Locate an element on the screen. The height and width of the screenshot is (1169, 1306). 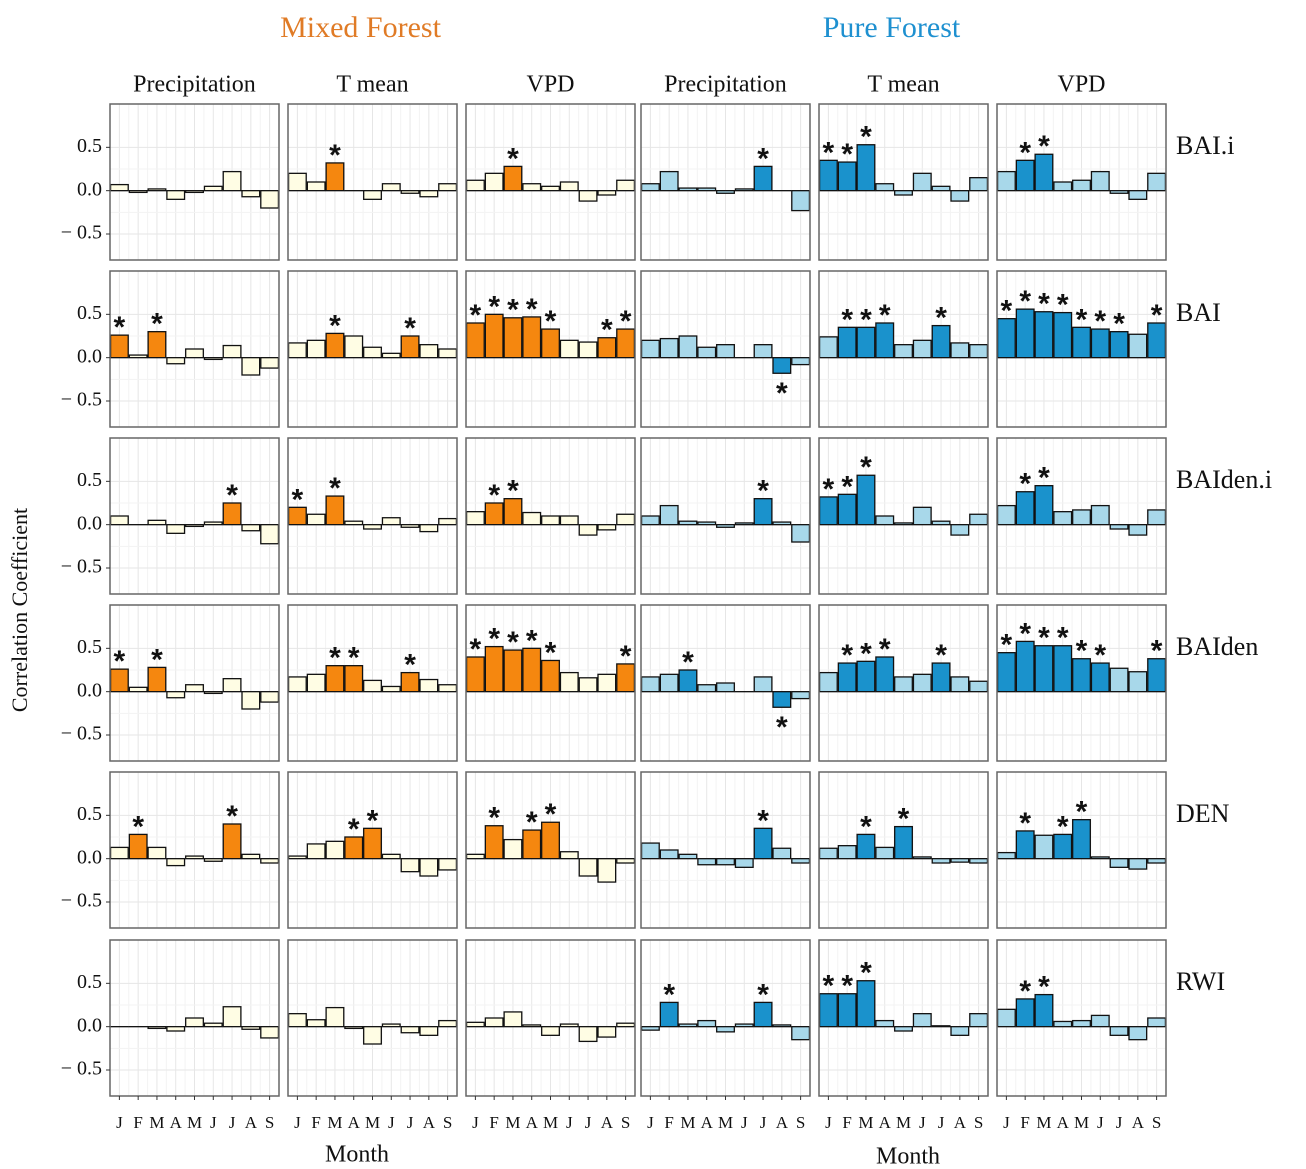
column-label: Precipitation is located at coordinates (194, 85).